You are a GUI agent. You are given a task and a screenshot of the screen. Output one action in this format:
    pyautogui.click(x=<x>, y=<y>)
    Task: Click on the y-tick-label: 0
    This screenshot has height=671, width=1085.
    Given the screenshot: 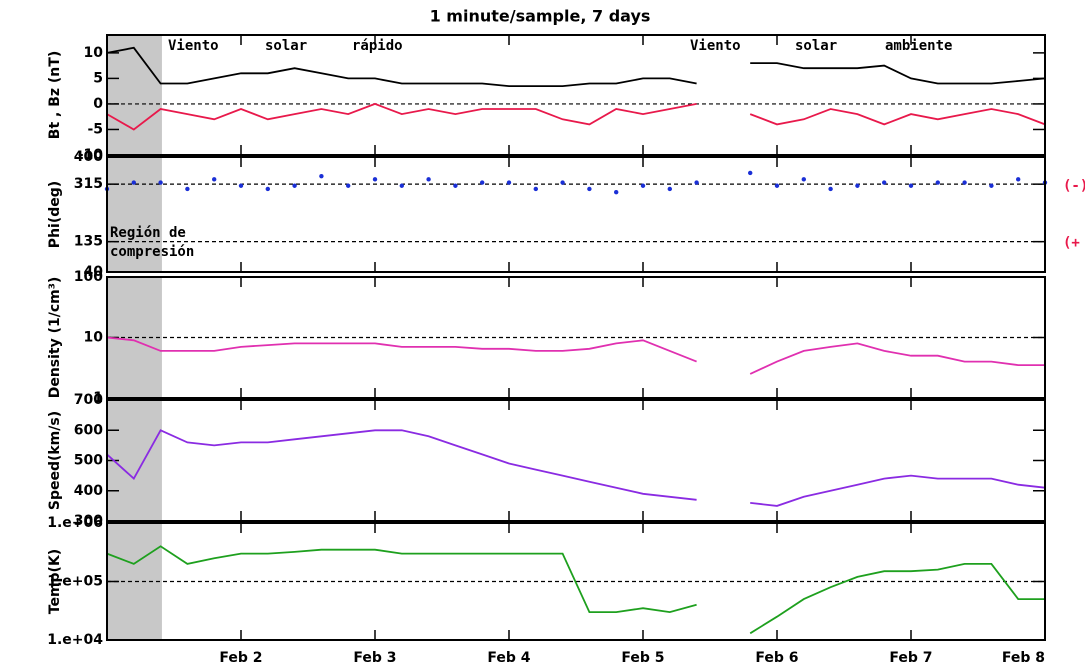 What is the action you would take?
    pyautogui.click(x=98, y=104)
    